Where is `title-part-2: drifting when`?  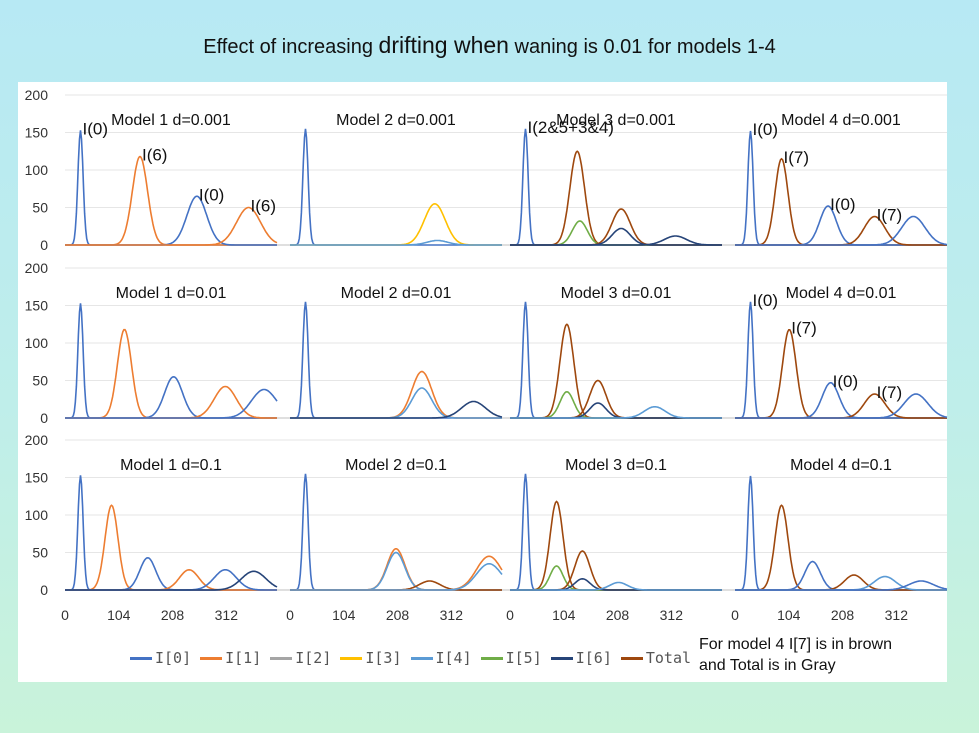
title-part-2: drifting when is located at coordinates (443, 45).